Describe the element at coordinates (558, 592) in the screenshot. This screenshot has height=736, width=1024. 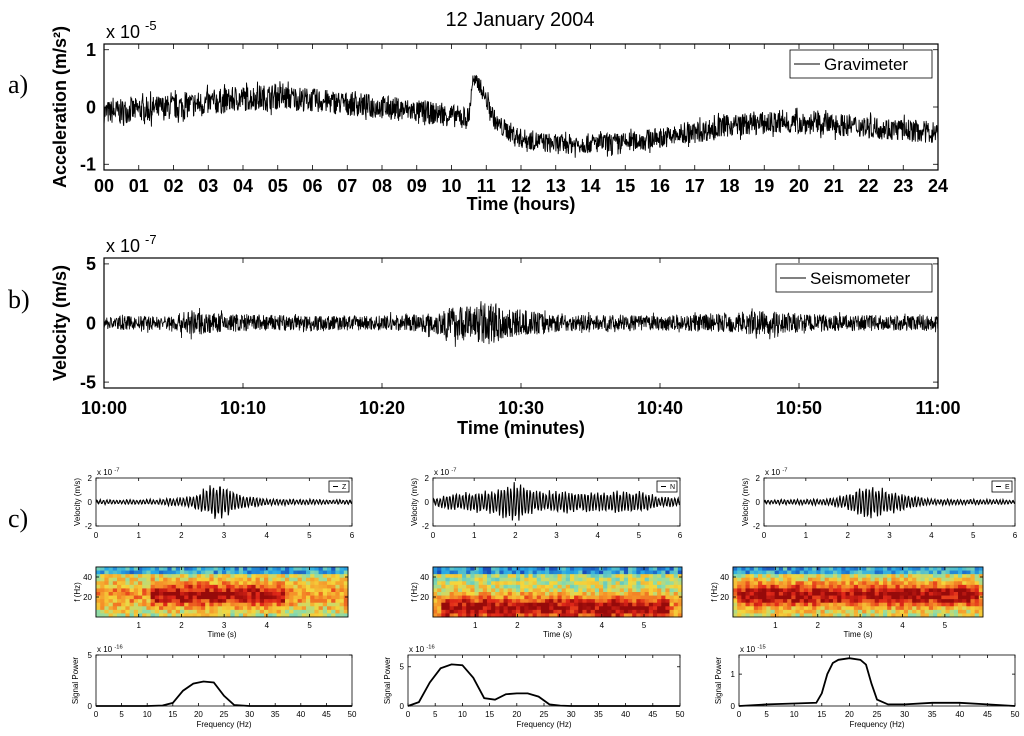
I see `heatmap-cells` at that location.